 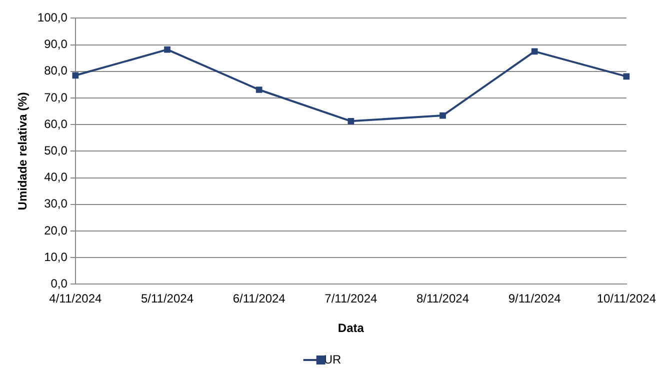 I want to click on x-axis-title: Data, so click(x=351, y=328).